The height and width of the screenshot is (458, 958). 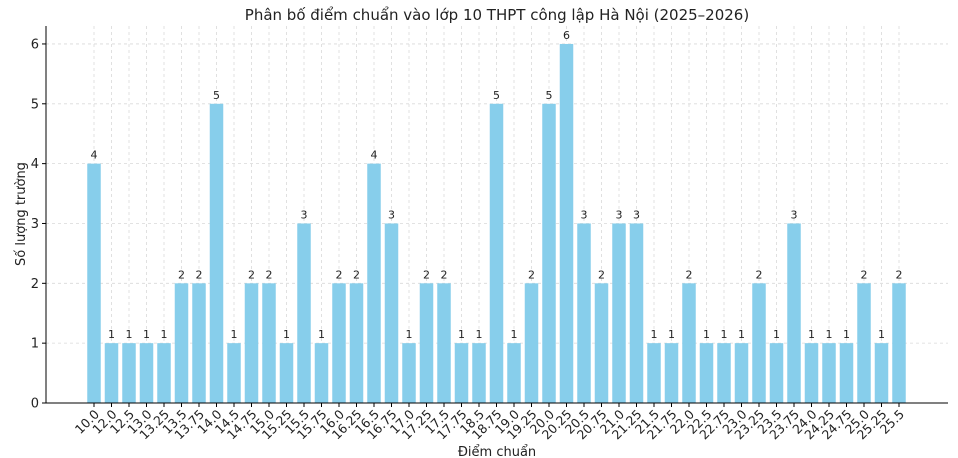 What do you see at coordinates (21, 214) in the screenshot?
I see `y-axis-label: Số lượng trường` at bounding box center [21, 214].